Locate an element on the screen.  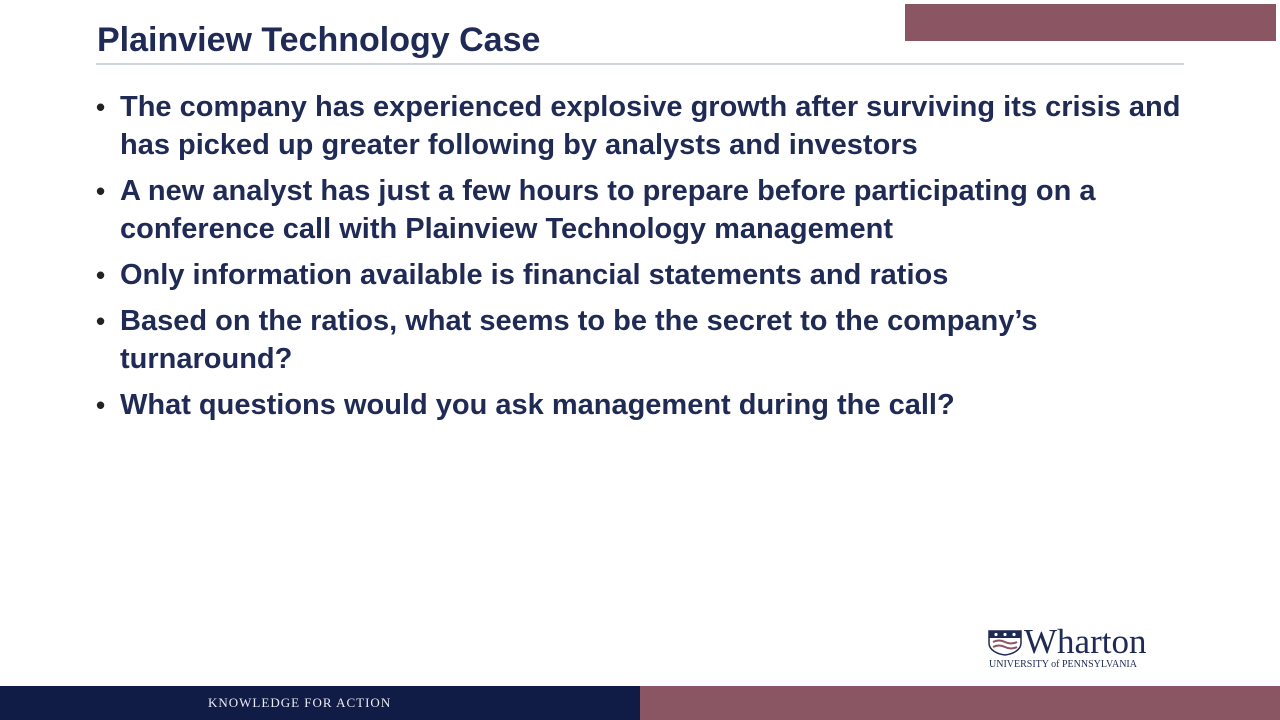
penn-shield-icon is located at coordinates (1005, 643).